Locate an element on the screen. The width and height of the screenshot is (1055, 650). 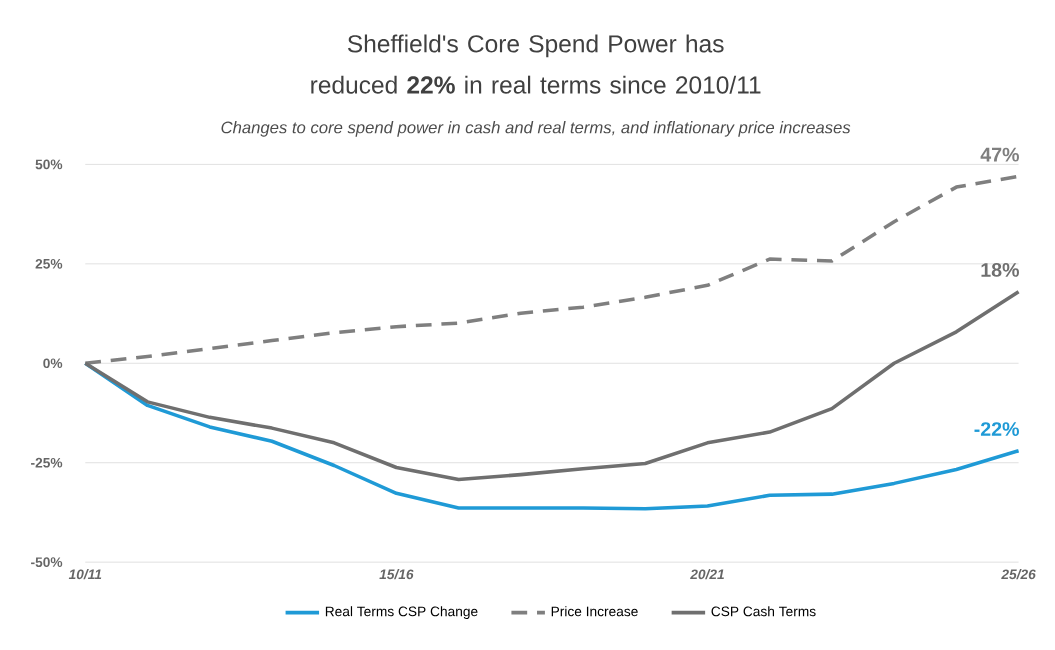
annotation: 18% is located at coordinates (1000, 270).